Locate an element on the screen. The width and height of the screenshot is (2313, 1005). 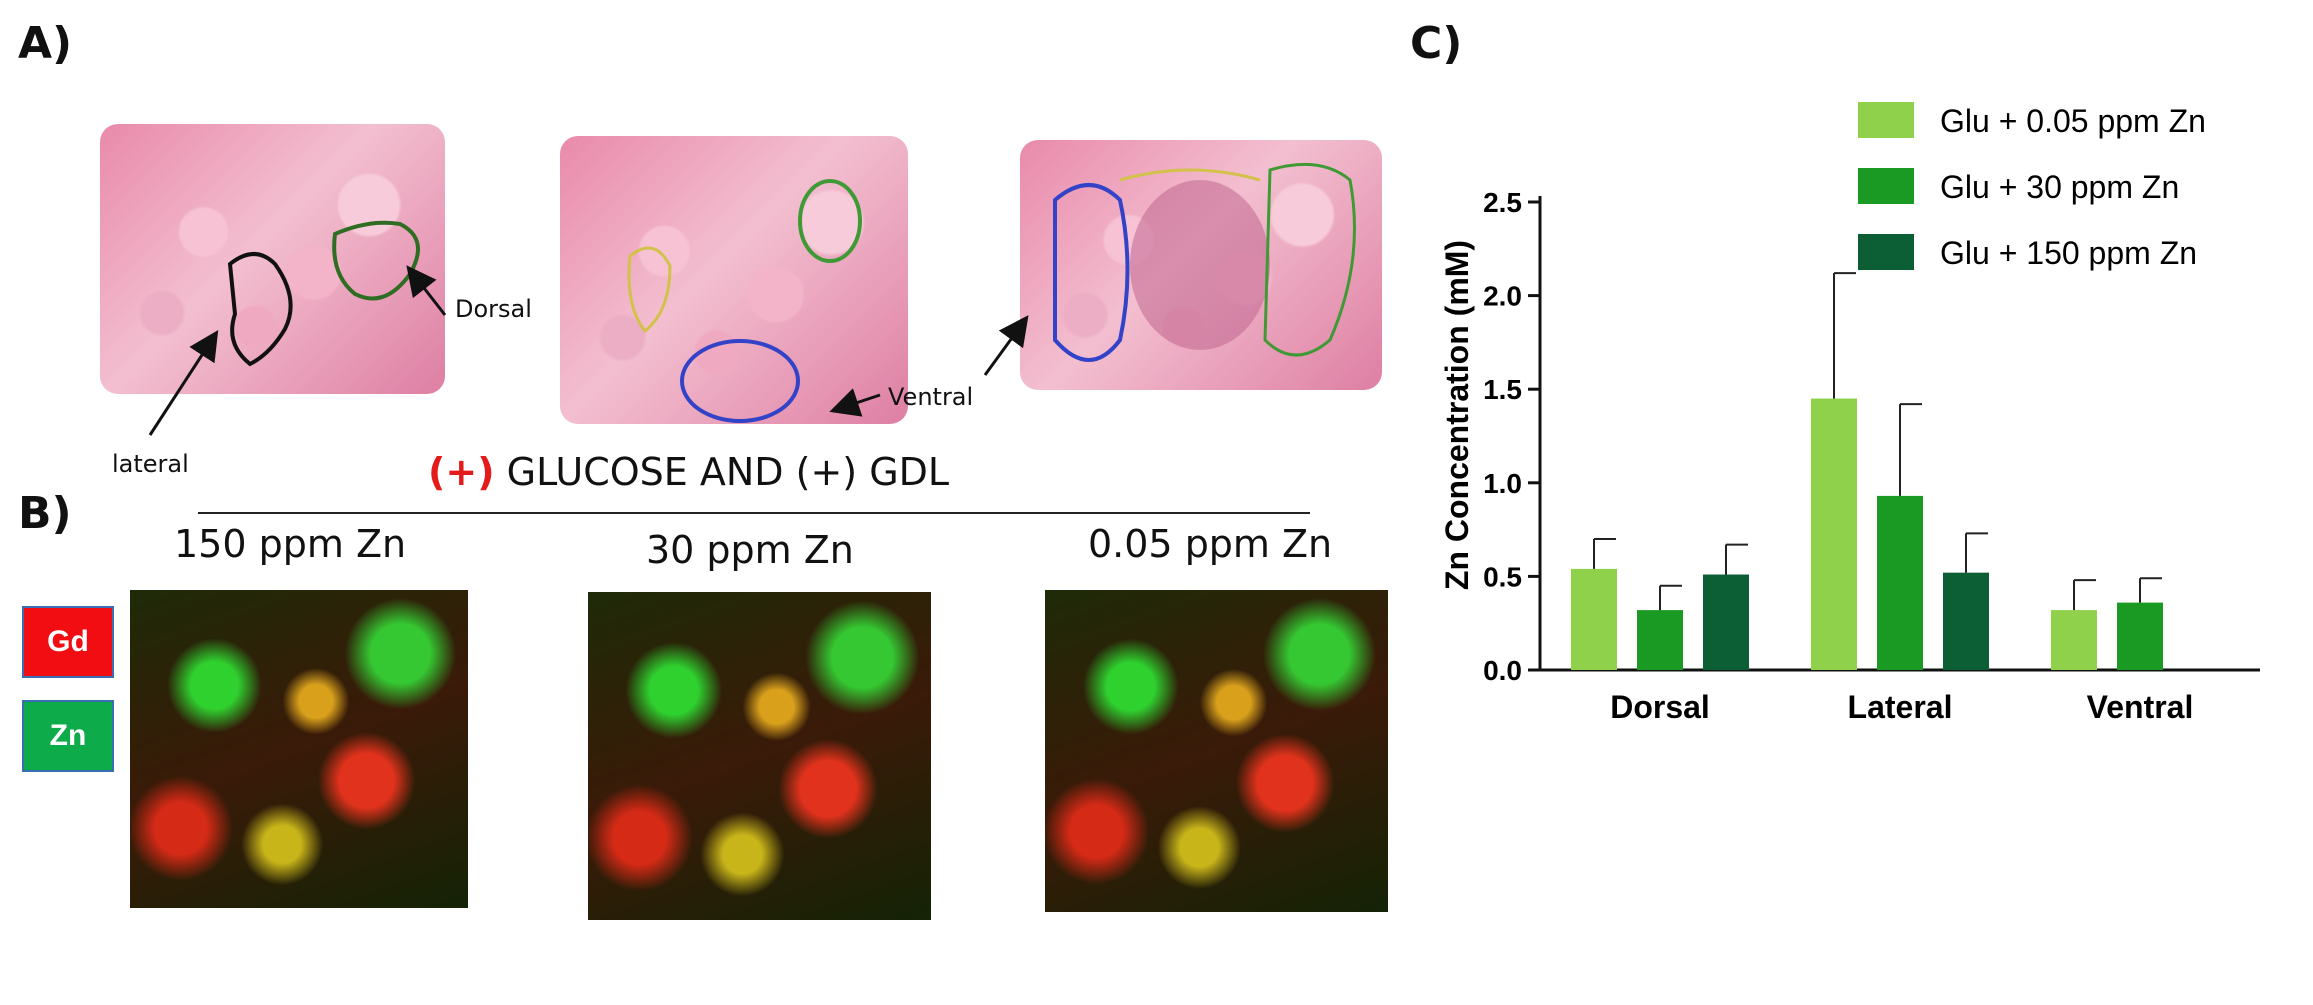
legend-gd: Gd is located at coordinates (68, 642).